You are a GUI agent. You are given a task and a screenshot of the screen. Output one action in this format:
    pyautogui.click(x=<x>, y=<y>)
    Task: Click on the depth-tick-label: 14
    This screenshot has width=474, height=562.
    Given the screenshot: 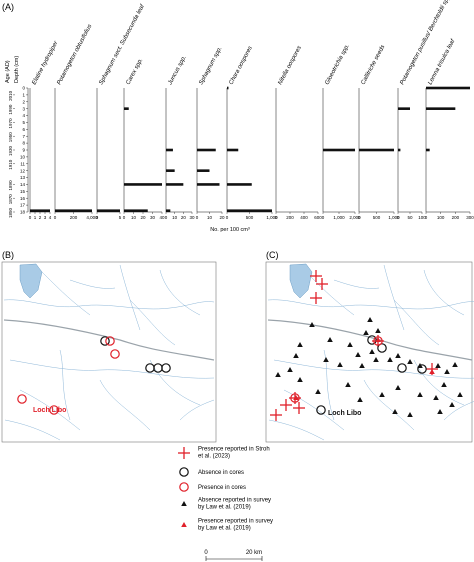 What is the action you would take?
    pyautogui.click(x=23, y=184)
    